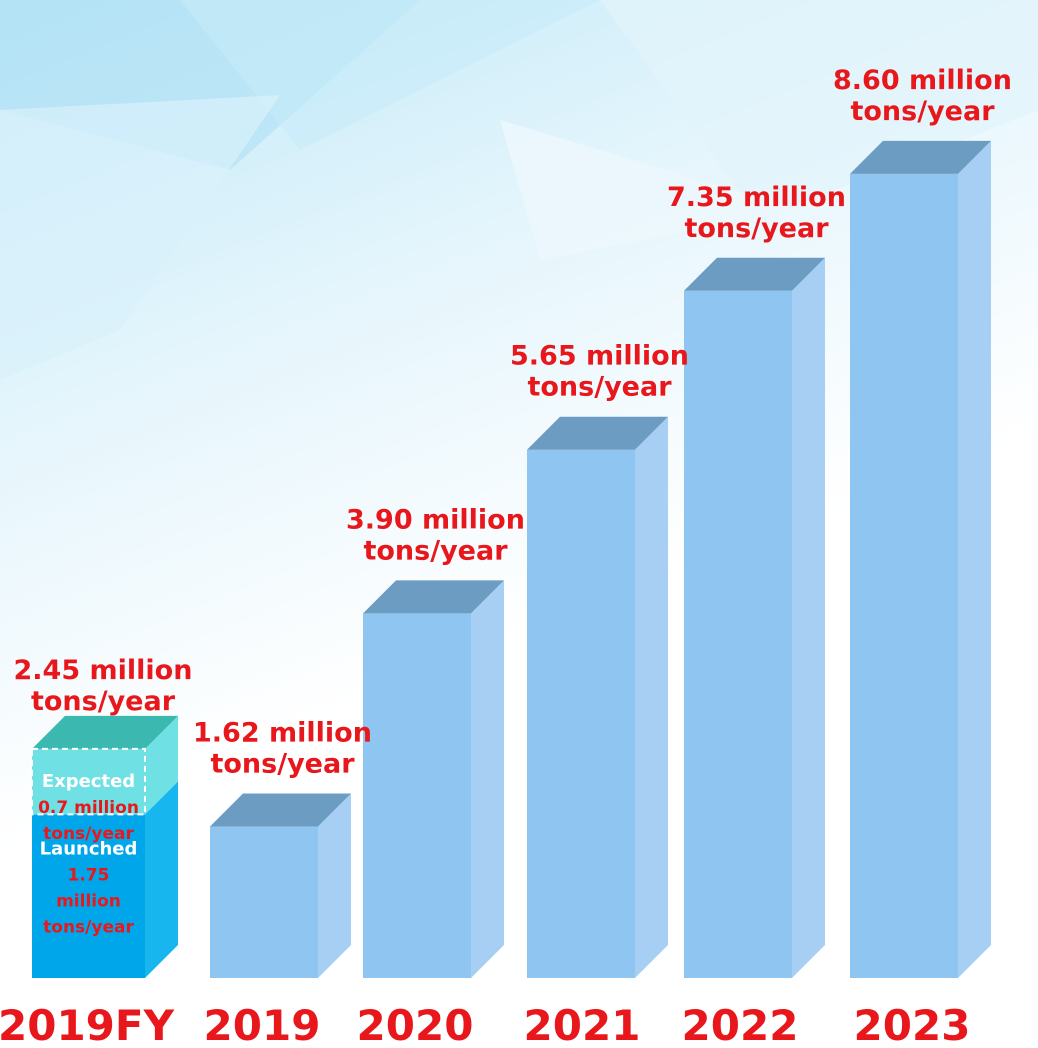 The width and height of the screenshot is (1038, 1048). What do you see at coordinates (597, 697) in the screenshot?
I see `bar-2021` at bounding box center [597, 697].